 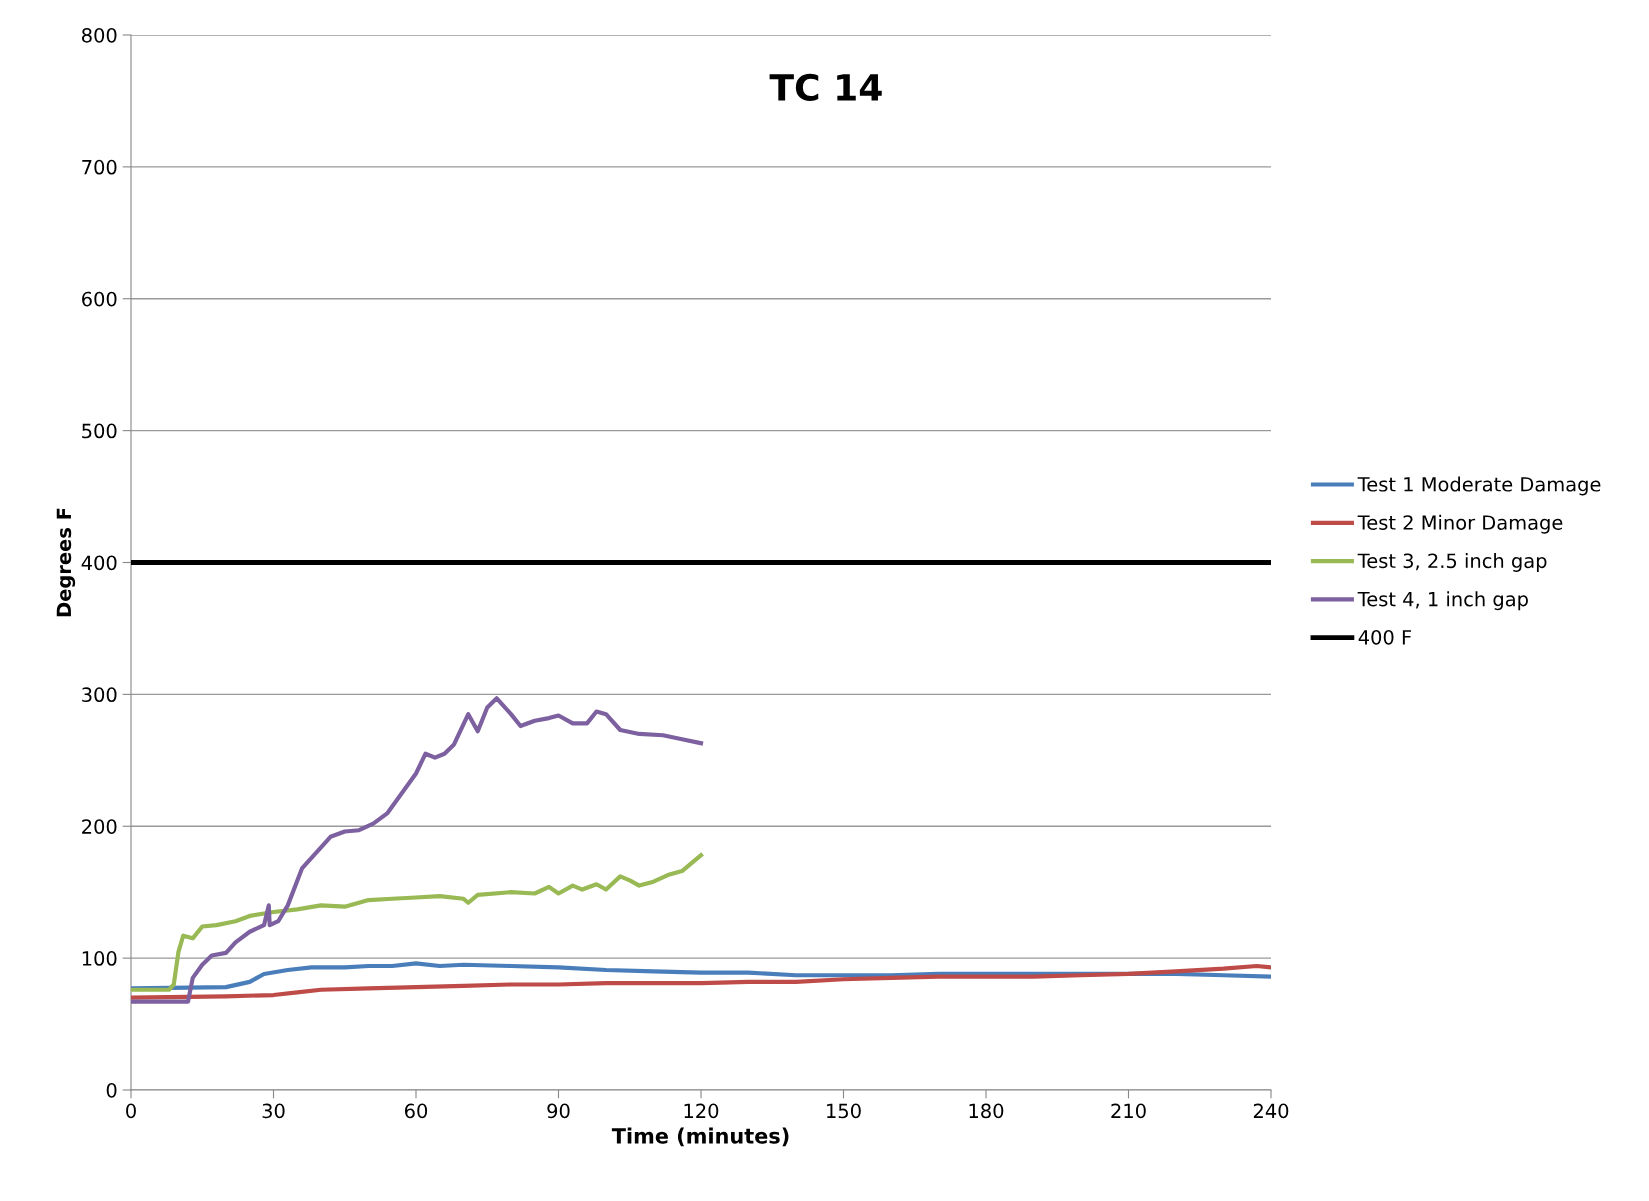 I want to click on y-tick-label: 0, so click(x=111, y=1090).